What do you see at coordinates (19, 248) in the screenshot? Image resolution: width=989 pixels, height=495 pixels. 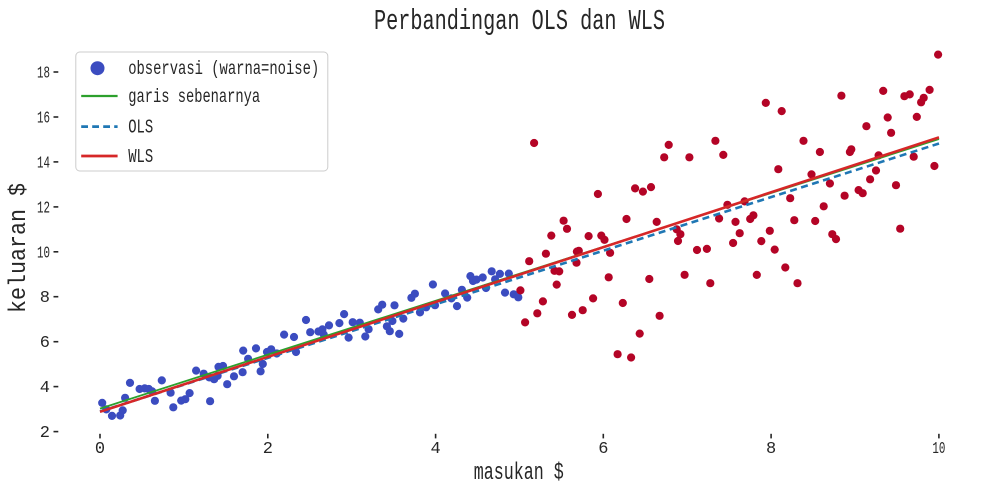 I see `svg-text: keluaran $` at bounding box center [19, 248].